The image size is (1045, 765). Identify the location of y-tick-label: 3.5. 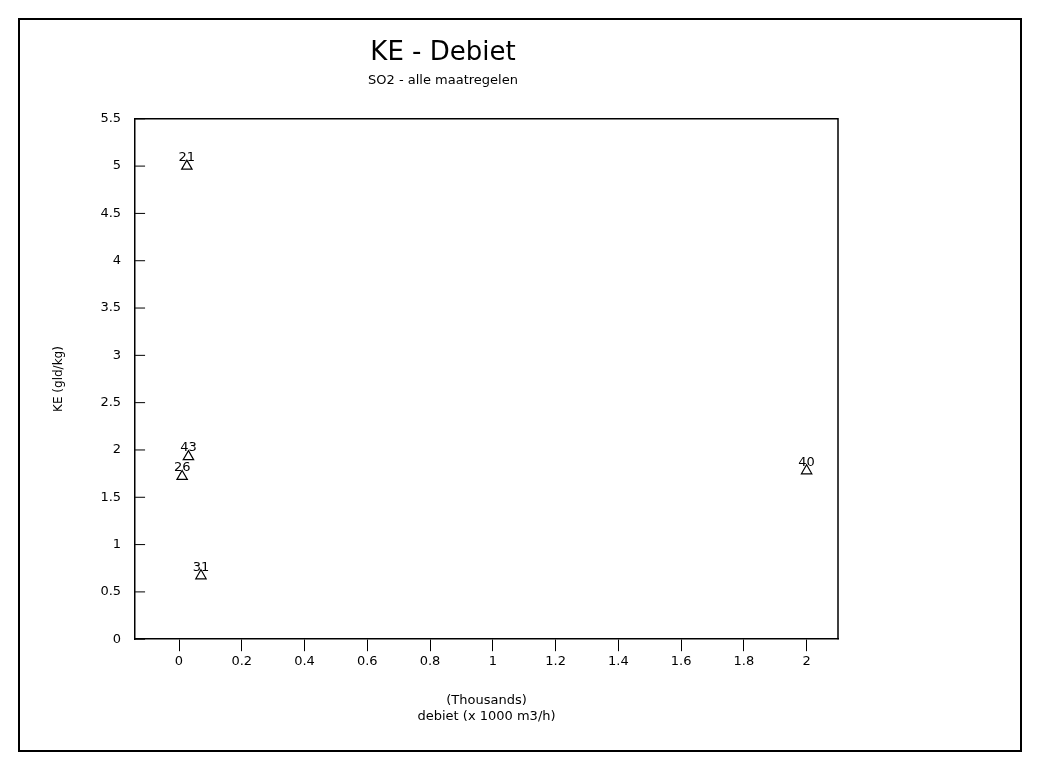
(111, 307).